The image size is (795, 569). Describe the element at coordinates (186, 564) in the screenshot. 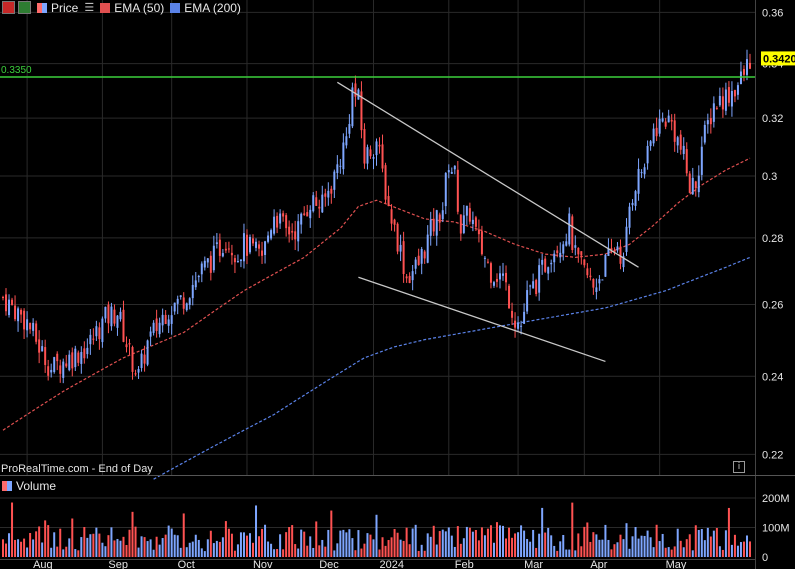

I see `time-tick-label: Oct` at that location.